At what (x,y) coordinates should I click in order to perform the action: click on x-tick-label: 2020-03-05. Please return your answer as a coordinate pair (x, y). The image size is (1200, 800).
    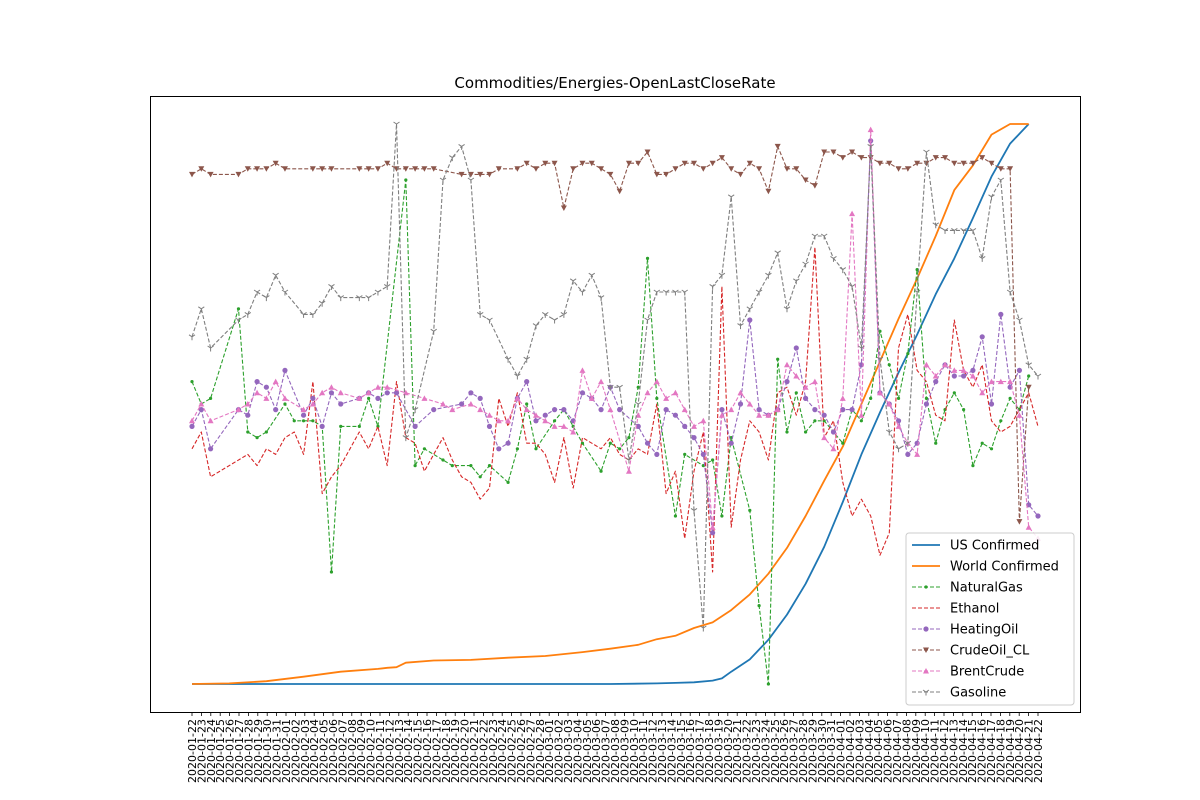
    Looking at the image, I should click on (587, 751).